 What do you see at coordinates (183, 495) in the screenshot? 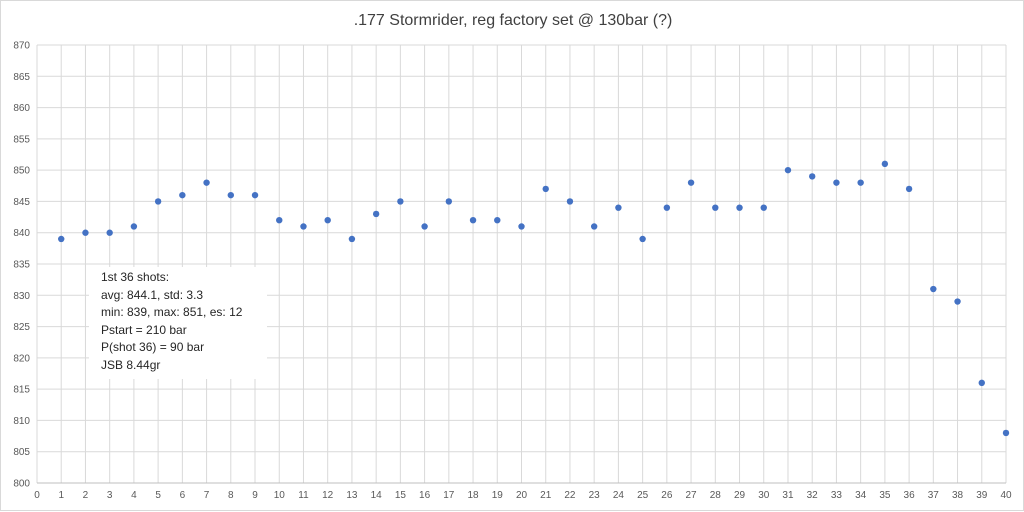
I see `x-tick-label: 6` at bounding box center [183, 495].